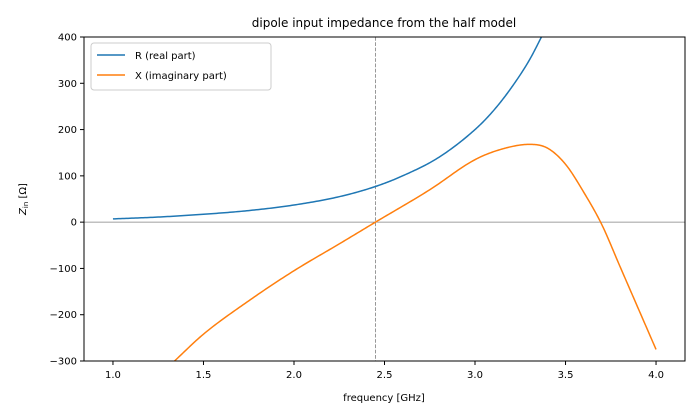 Image resolution: width=700 pixels, height=420 pixels. What do you see at coordinates (475, 375) in the screenshot?
I see `x-tick-label: 3.0` at bounding box center [475, 375].